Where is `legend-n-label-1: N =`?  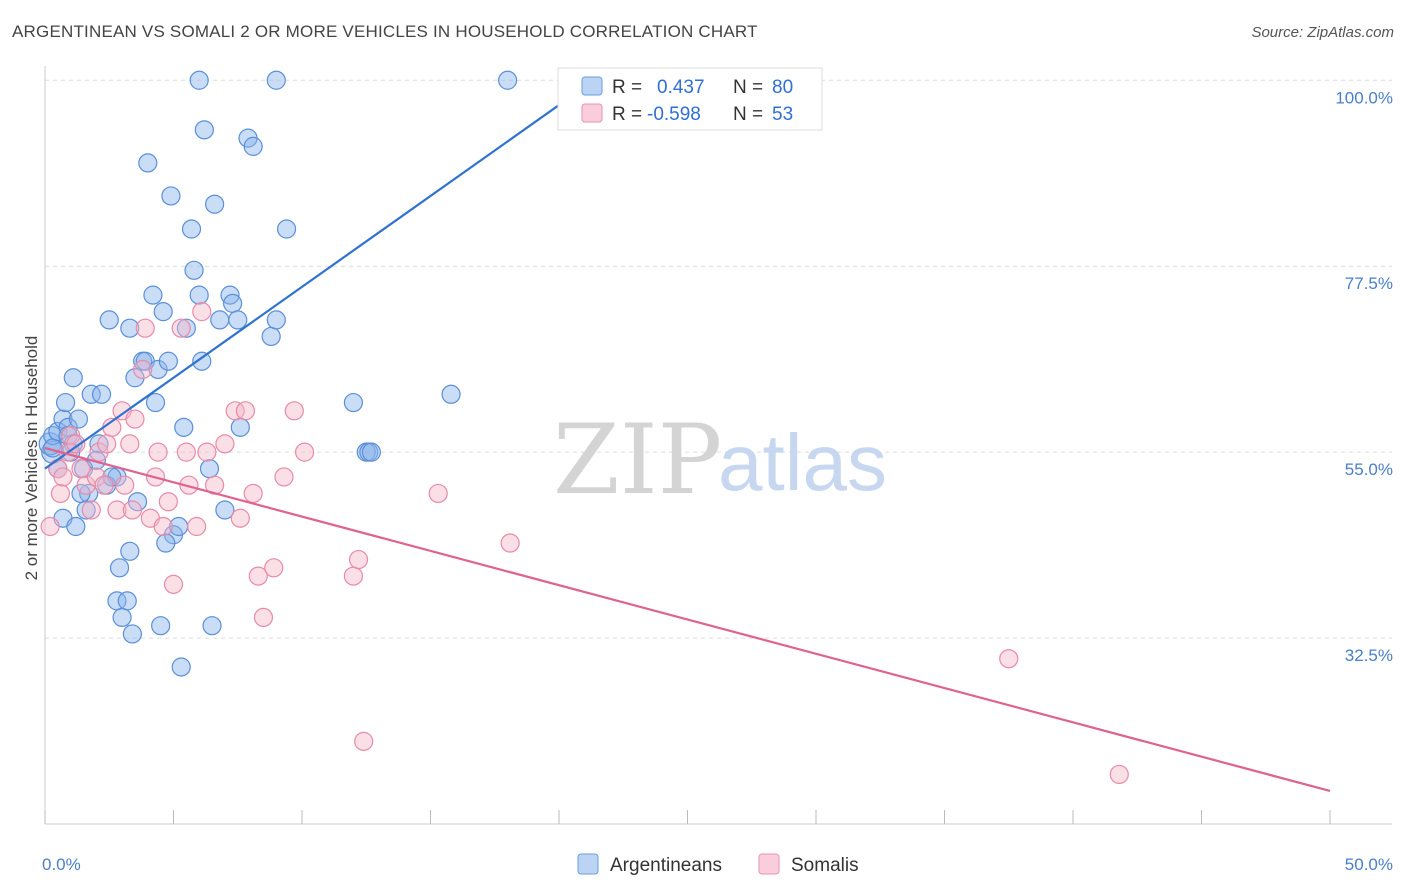
legend-n-label-1: N = is located at coordinates (748, 114).